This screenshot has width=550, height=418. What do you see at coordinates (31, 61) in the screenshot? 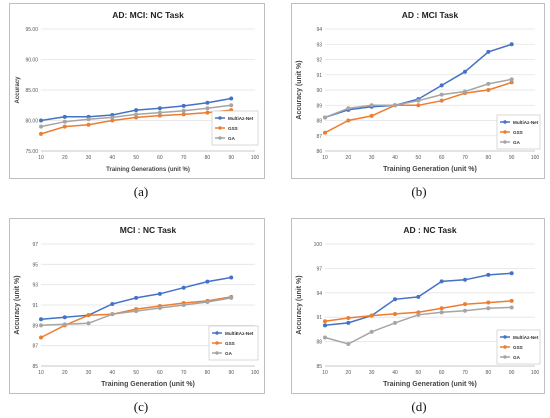
I see `y-tick-label: 90.00` at bounding box center [31, 61].